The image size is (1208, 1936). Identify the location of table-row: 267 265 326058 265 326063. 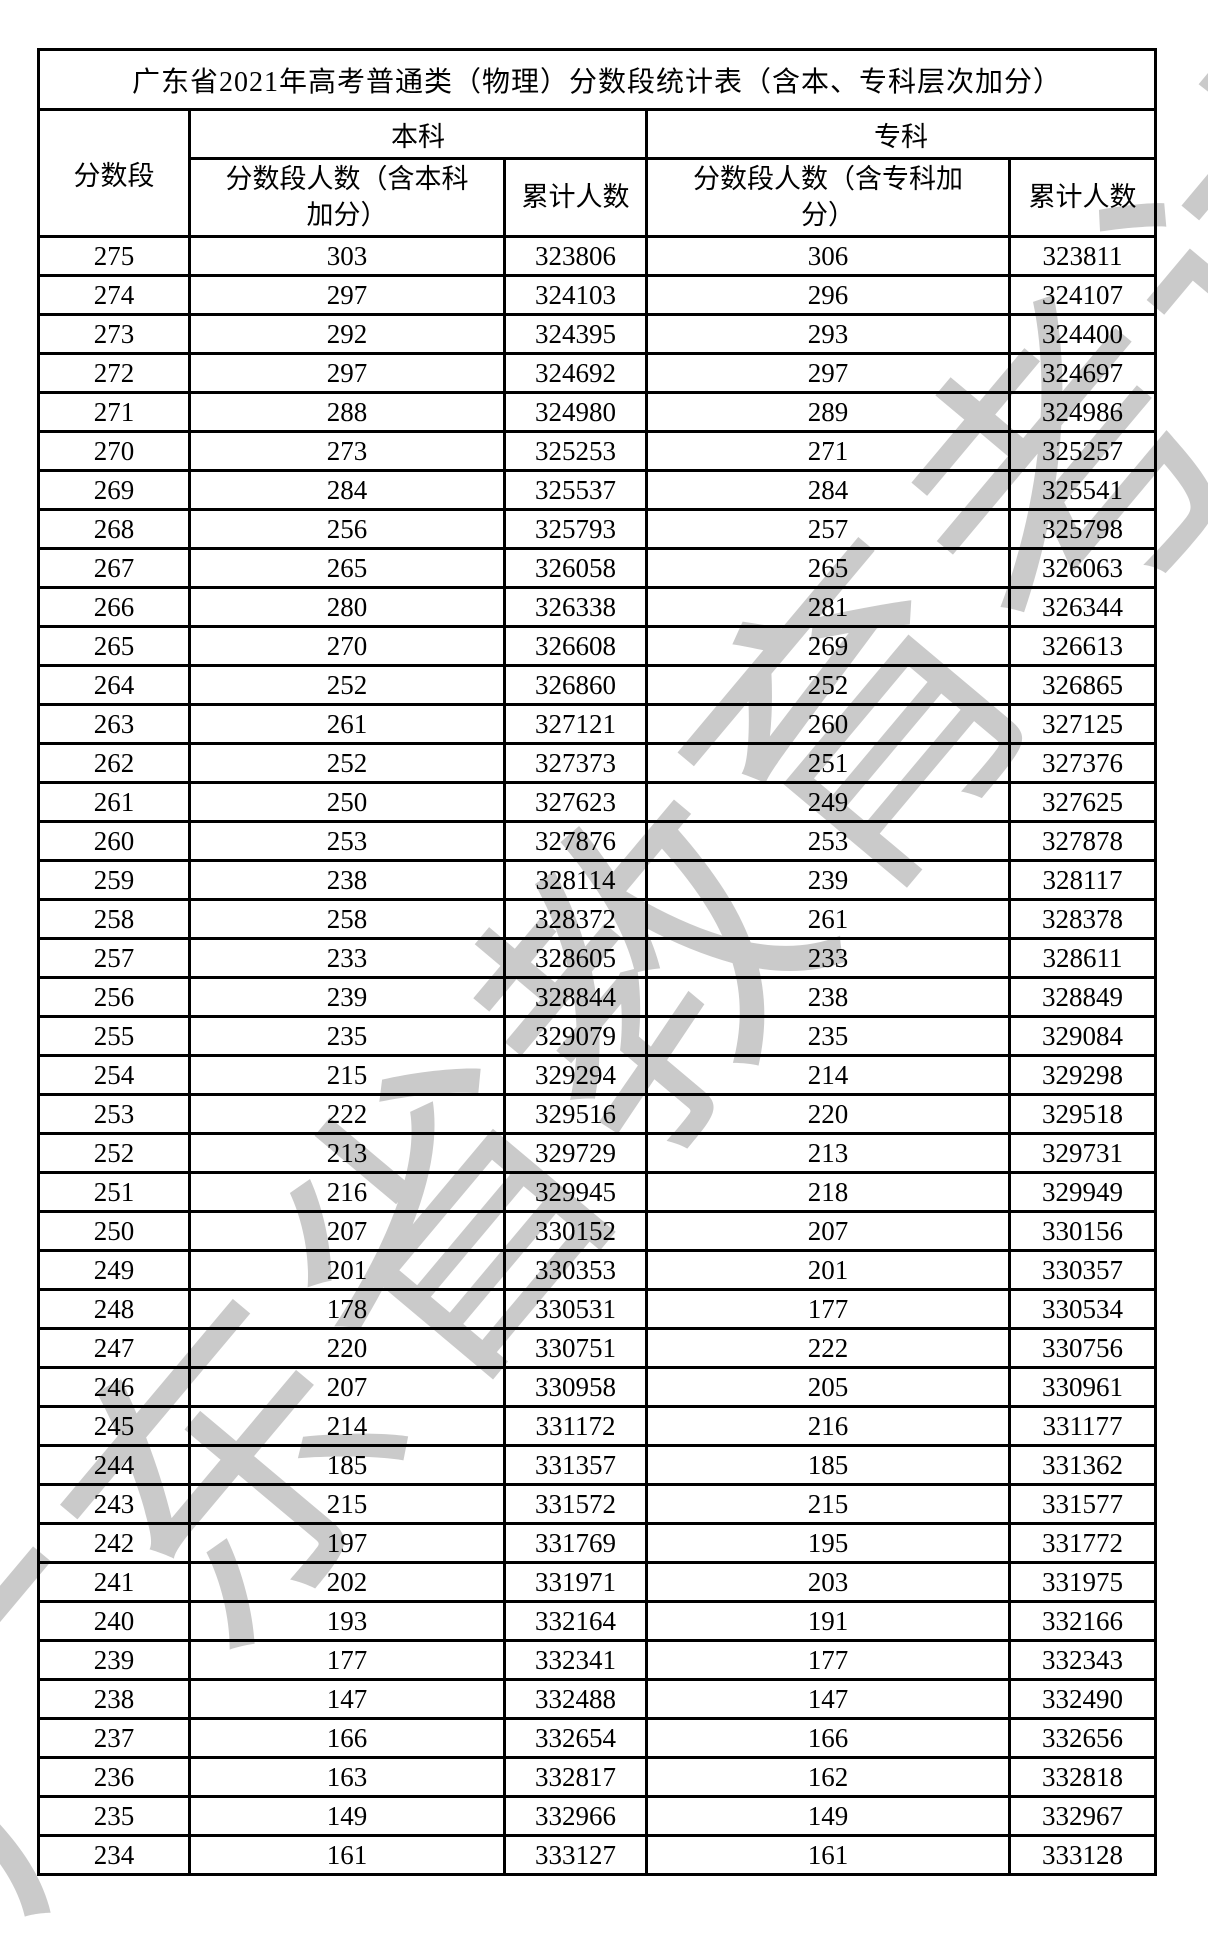
(597, 568).